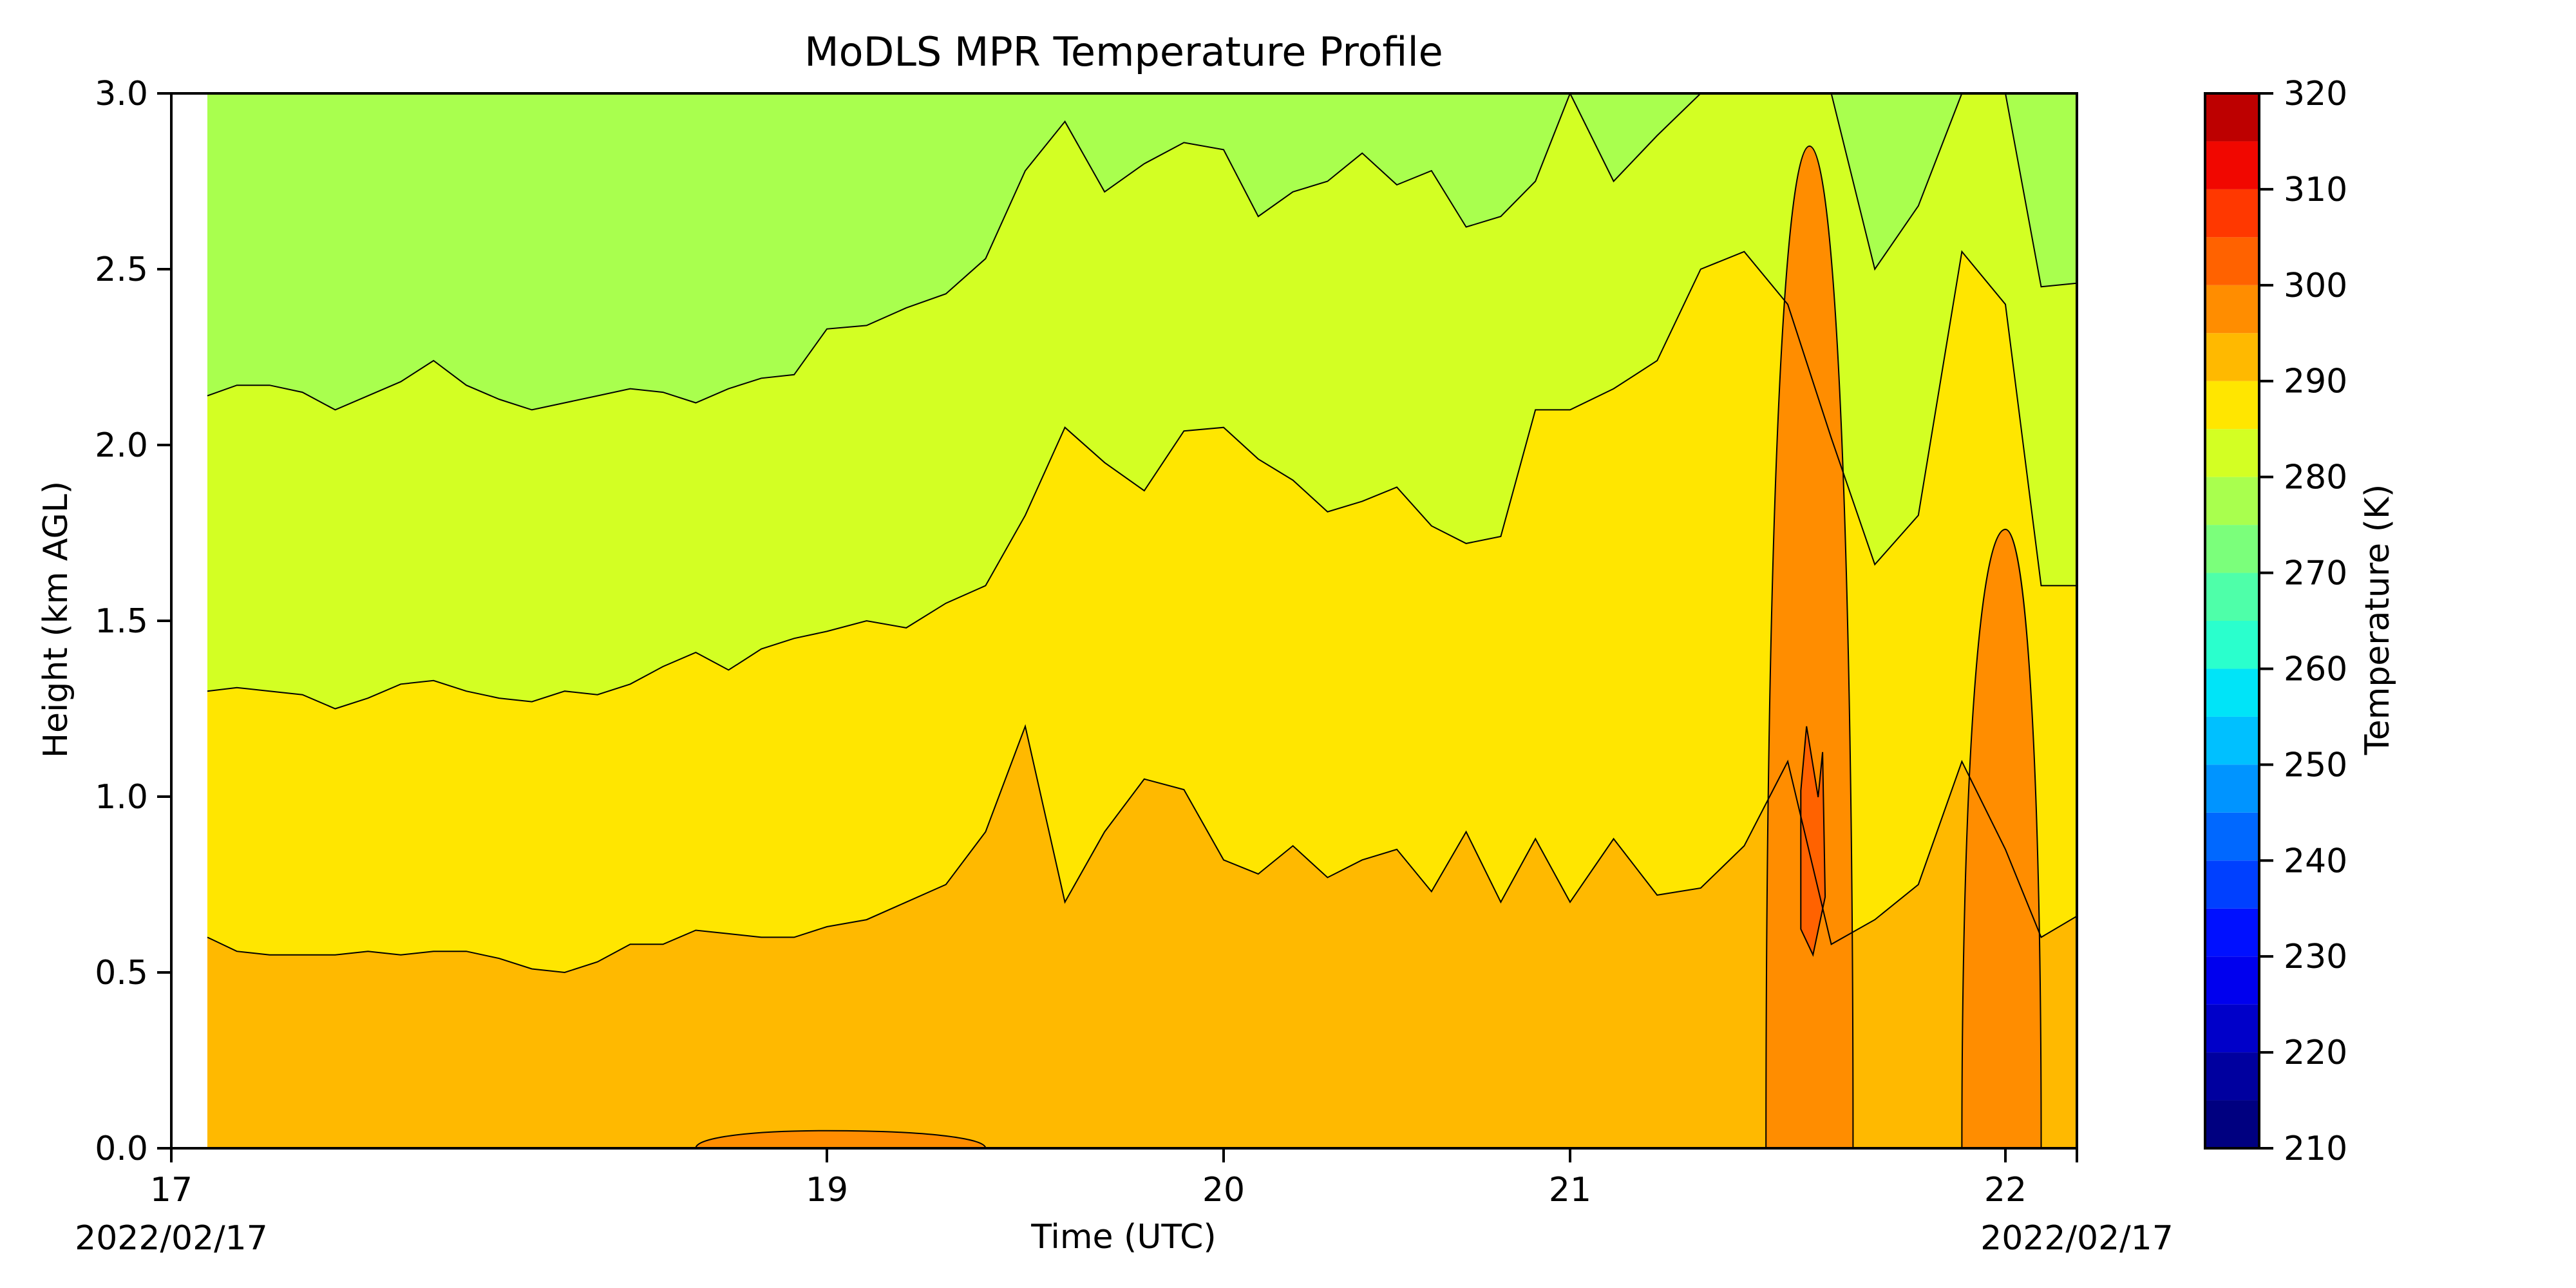 The height and width of the screenshot is (1288, 2576). What do you see at coordinates (121, 973) in the screenshot?
I see `y-tick-label-0.5: 0.5` at bounding box center [121, 973].